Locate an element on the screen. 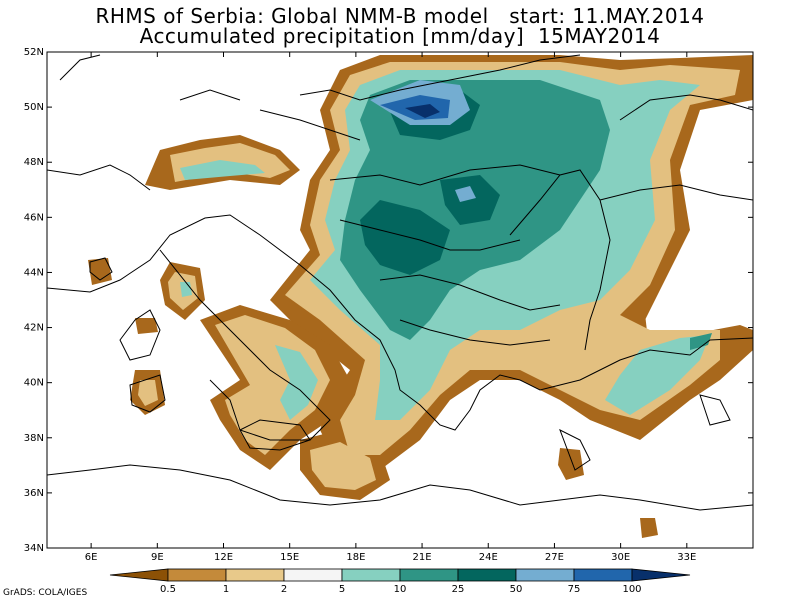 This screenshot has height=600, width=800. lat-tick-label: 48N is located at coordinates (34, 162).